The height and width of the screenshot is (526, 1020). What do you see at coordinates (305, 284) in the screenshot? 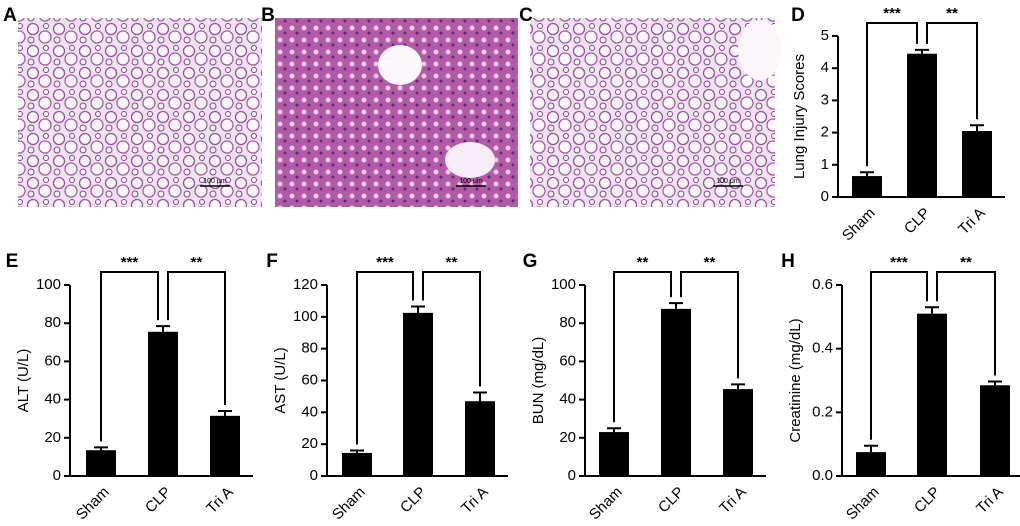
I see `y-tick-label: 120` at bounding box center [305, 284].